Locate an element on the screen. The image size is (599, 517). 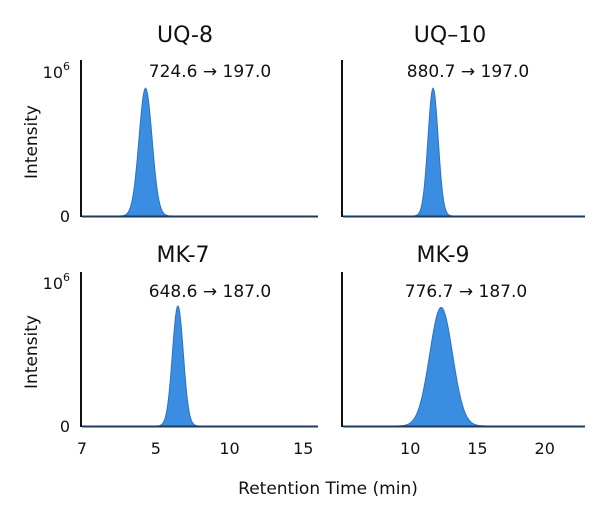
transition-label: 776.7 → 187.0 is located at coordinates (466, 292).